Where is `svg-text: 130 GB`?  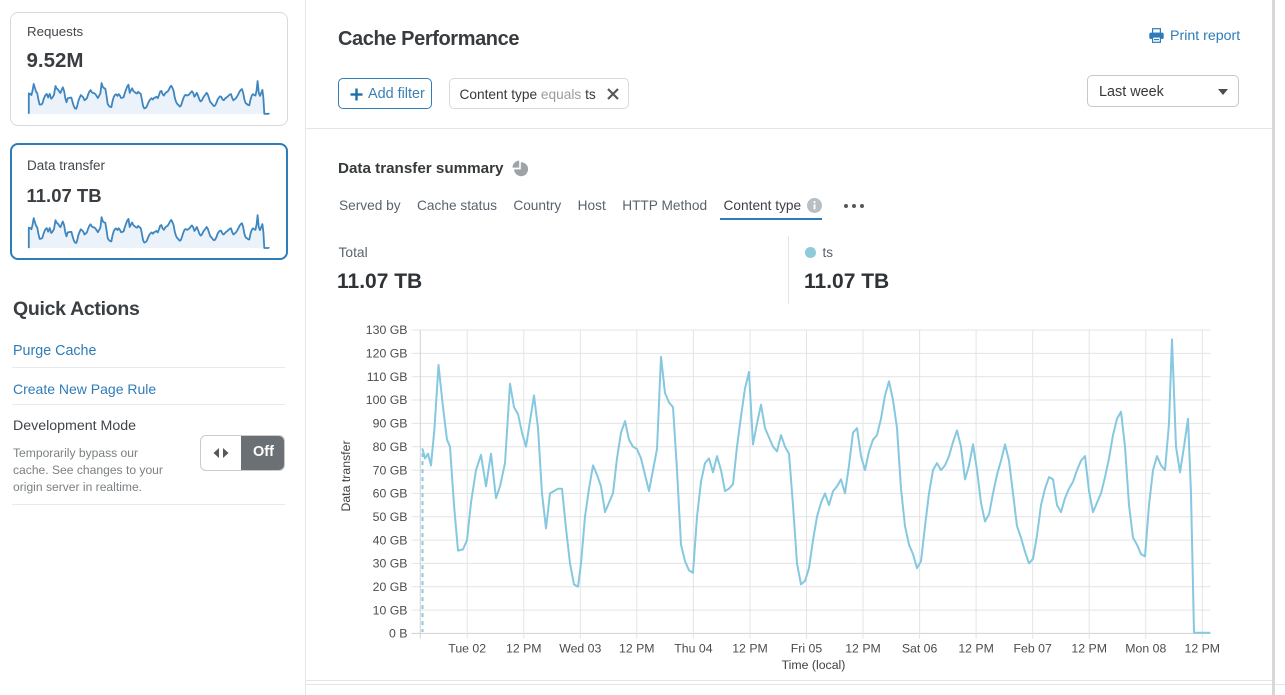 svg-text: 130 GB is located at coordinates (387, 330).